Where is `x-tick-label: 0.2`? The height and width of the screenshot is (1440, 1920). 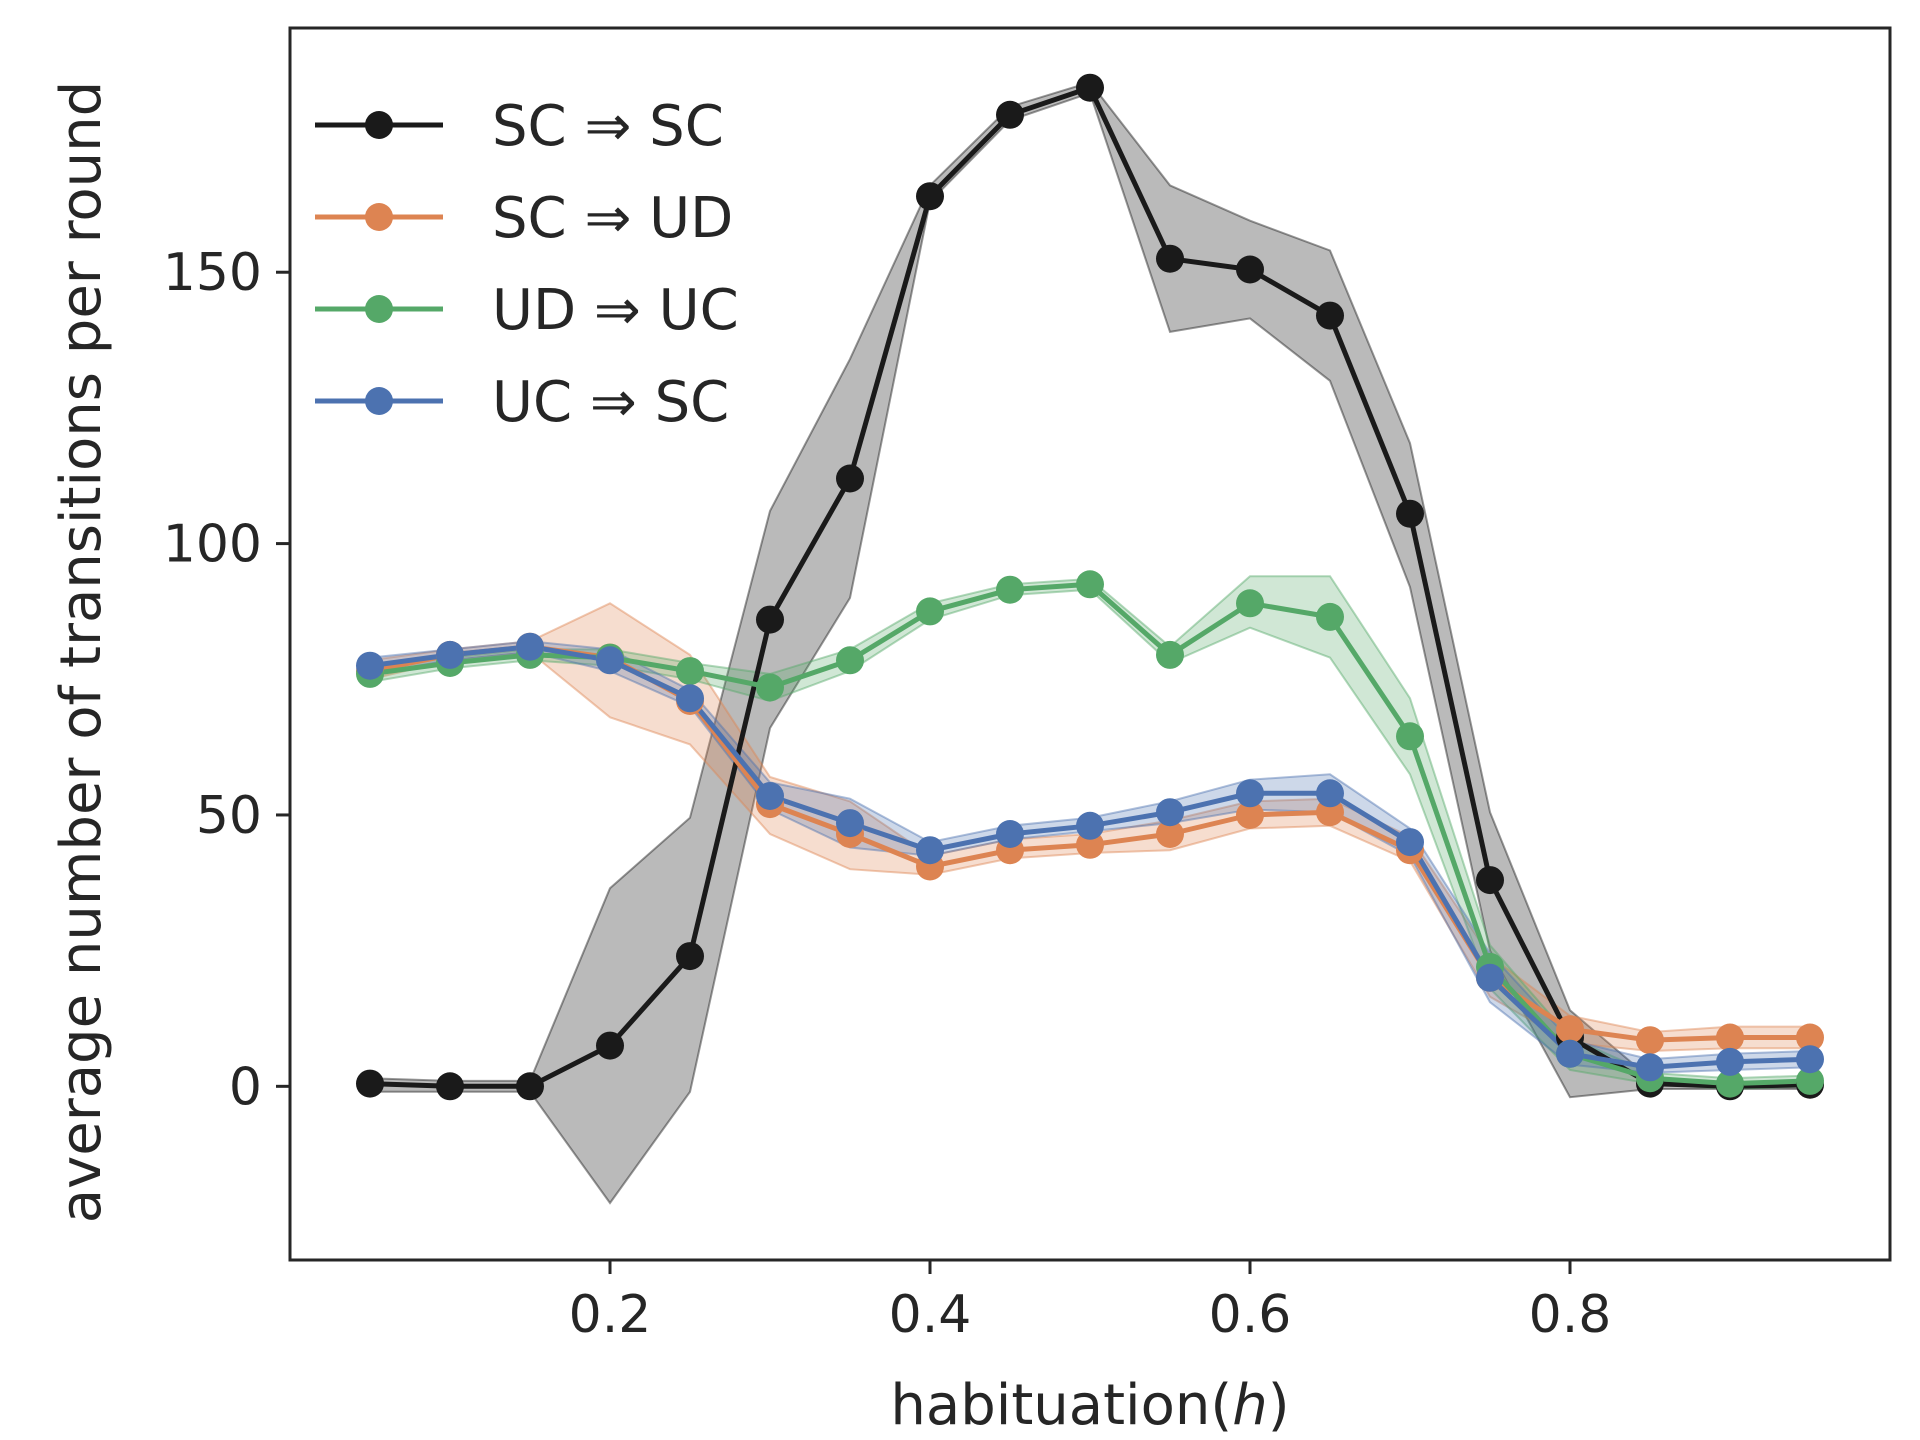
x-tick-label: 0.2 is located at coordinates (610, 1315).